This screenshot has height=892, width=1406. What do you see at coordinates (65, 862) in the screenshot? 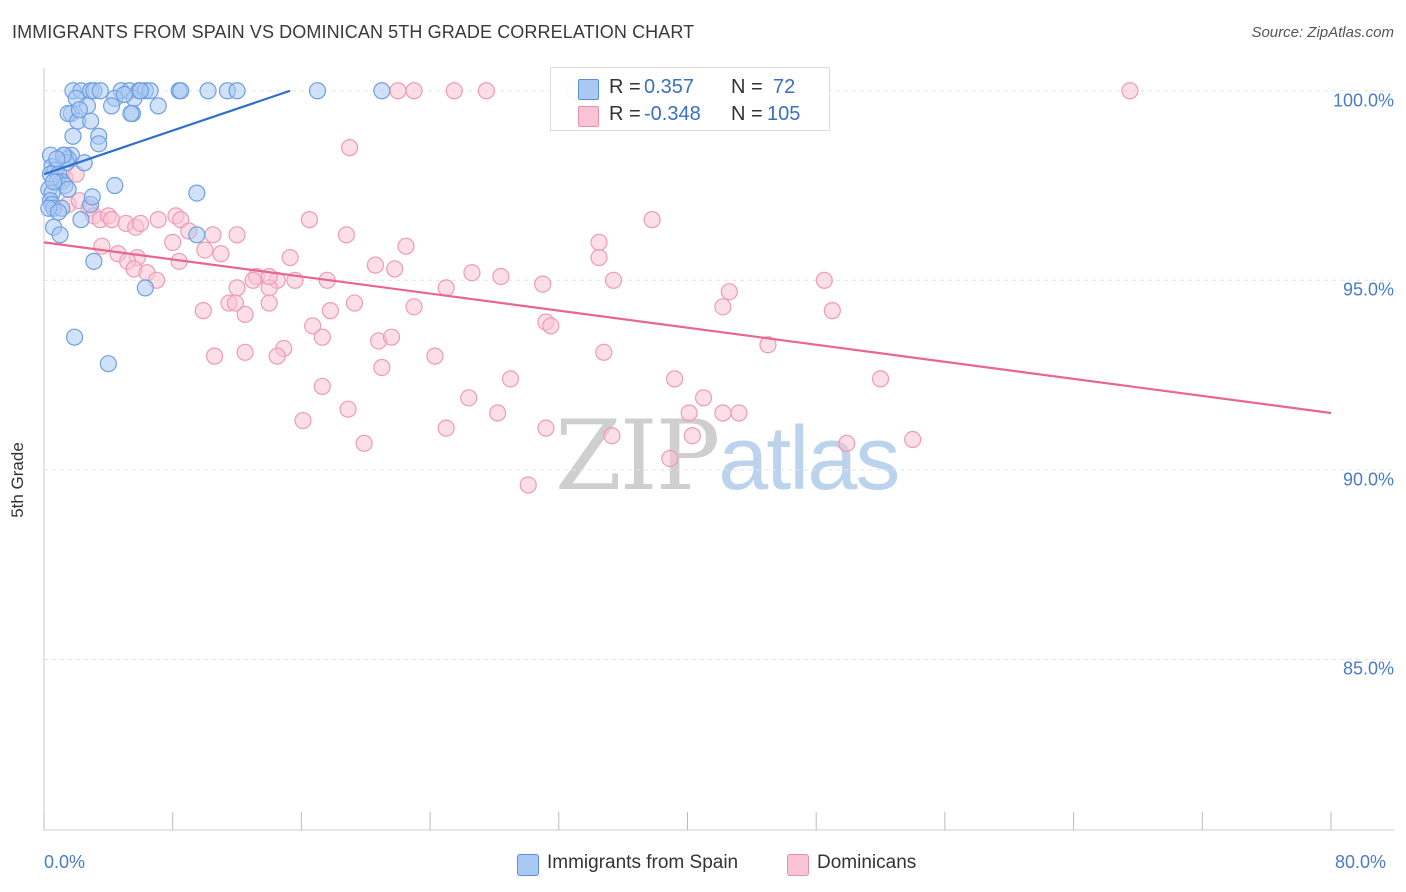
I see `x-tick-label-min: 0.0%` at bounding box center [65, 862].